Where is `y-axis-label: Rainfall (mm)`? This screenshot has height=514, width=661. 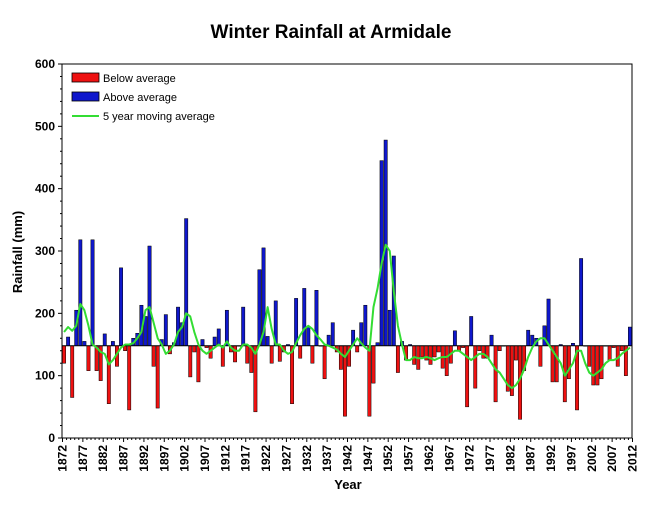
y-axis-label: Rainfall (mm) is located at coordinates (17, 252).